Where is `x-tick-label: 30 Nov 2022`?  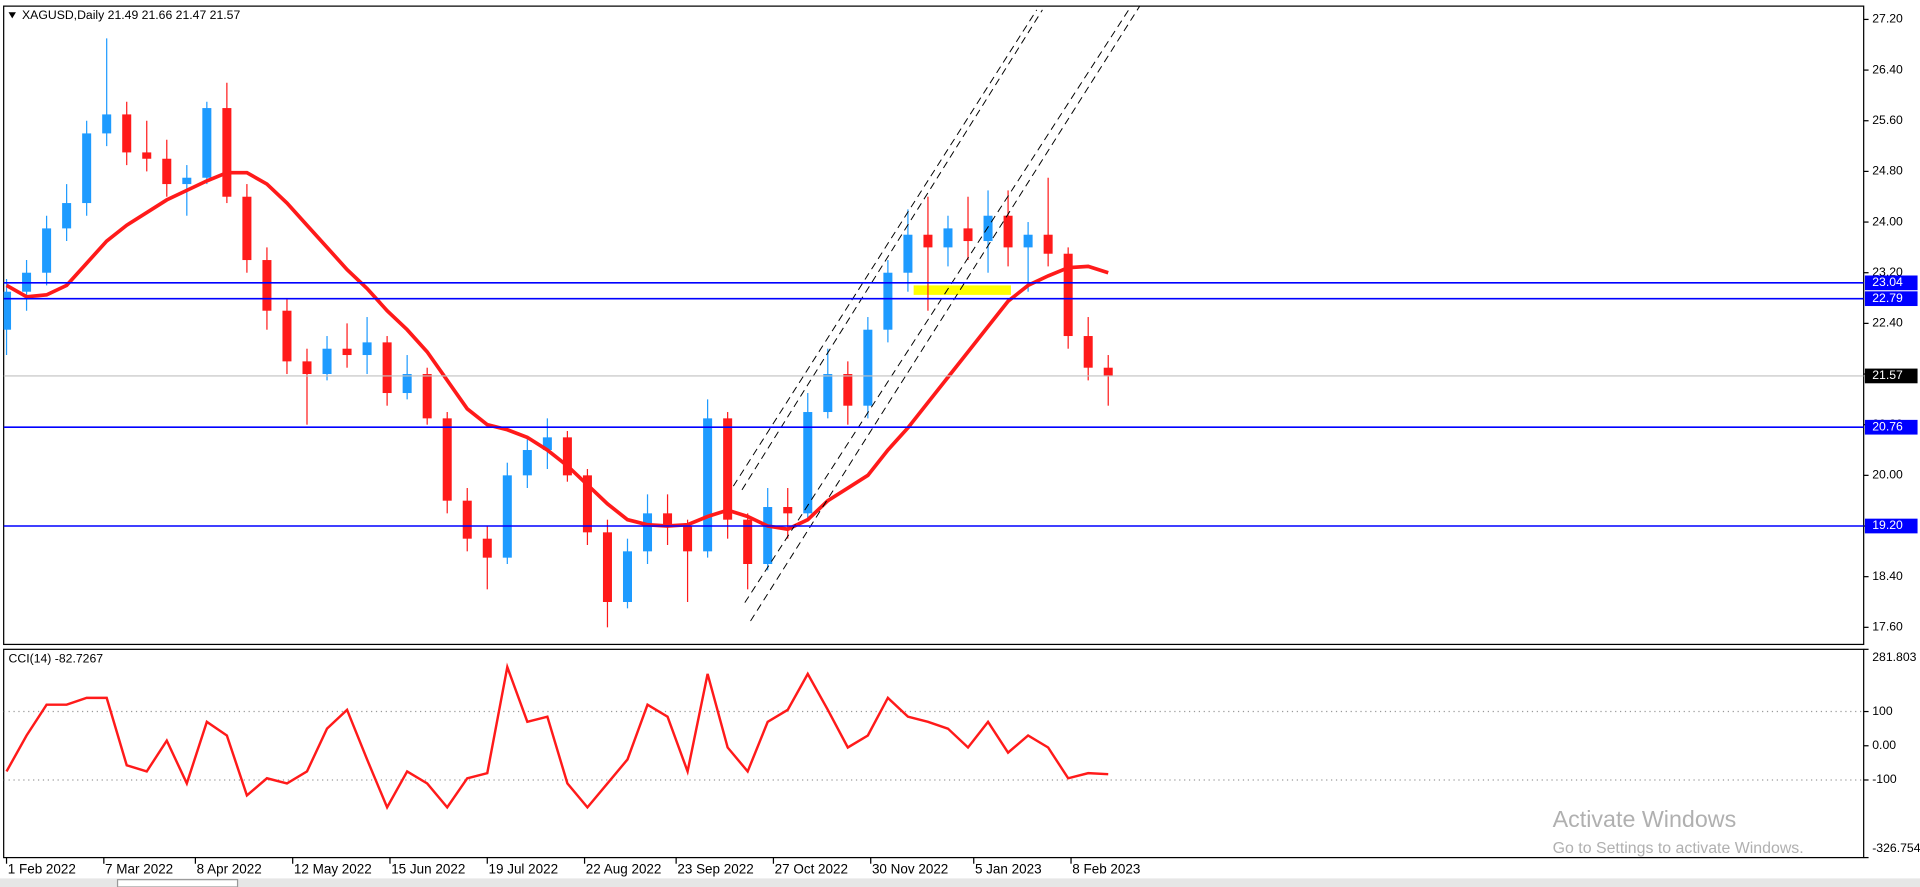
x-tick-label: 30 Nov 2022 is located at coordinates (910, 868).